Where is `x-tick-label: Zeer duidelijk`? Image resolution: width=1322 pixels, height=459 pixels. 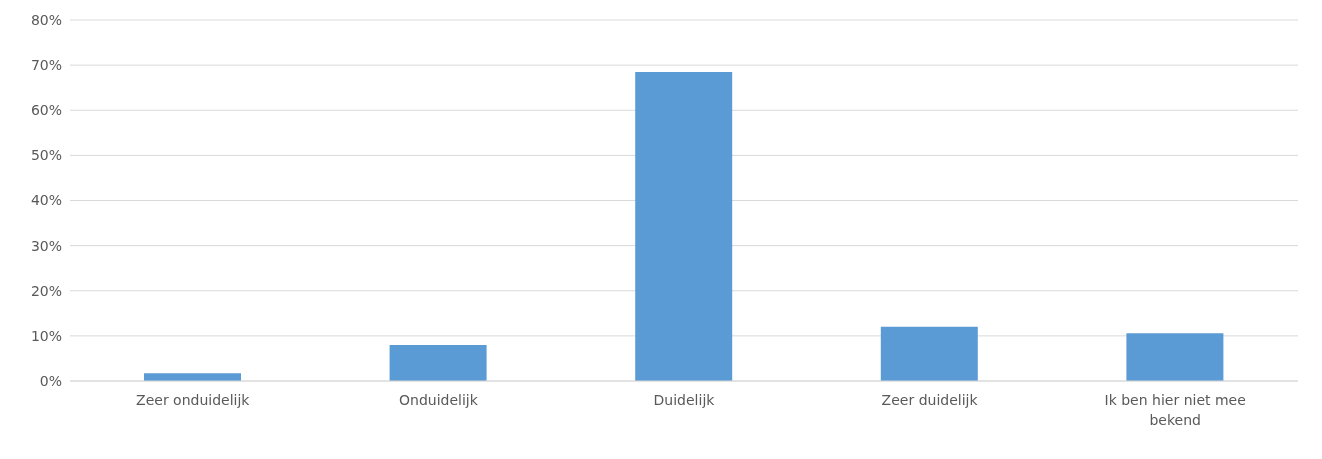 x-tick-label: Zeer duidelijk is located at coordinates (930, 400).